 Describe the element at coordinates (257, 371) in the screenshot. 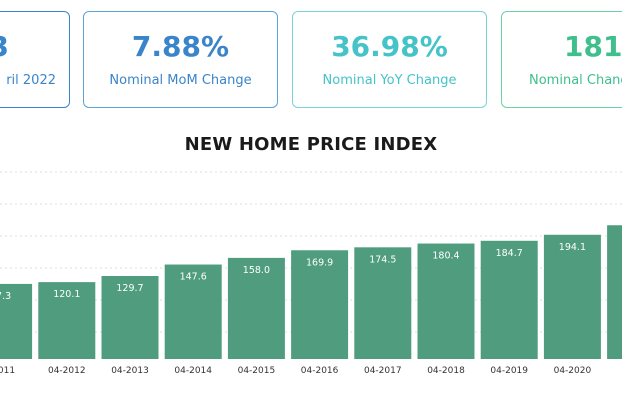

I see `x-tick-label: 04-2015` at that location.